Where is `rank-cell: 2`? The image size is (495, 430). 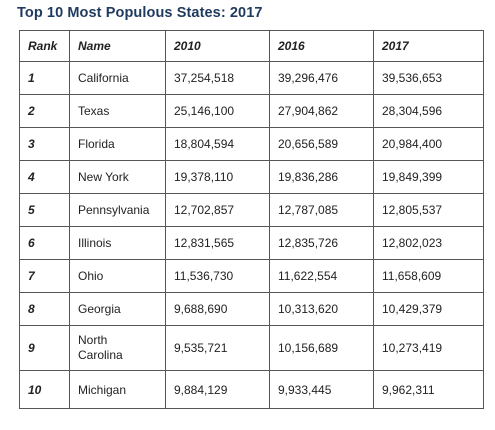 rank-cell: 2 is located at coordinates (44, 111).